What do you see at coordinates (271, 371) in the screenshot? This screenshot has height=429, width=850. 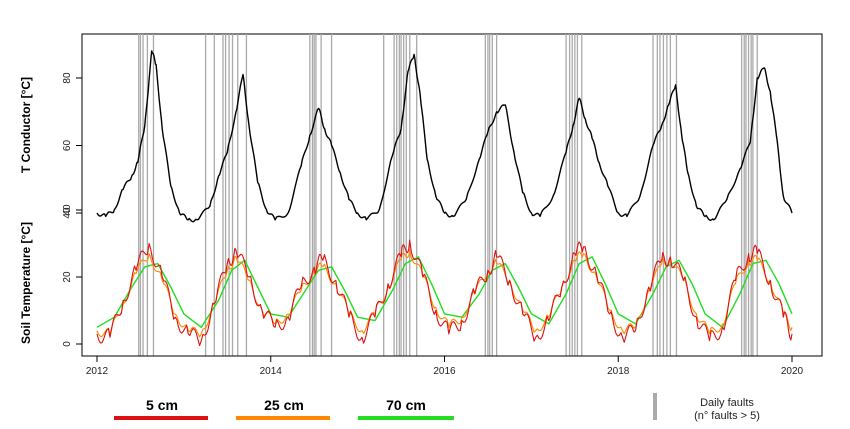 I see `x-tick-label-2014: 2014` at bounding box center [271, 371].